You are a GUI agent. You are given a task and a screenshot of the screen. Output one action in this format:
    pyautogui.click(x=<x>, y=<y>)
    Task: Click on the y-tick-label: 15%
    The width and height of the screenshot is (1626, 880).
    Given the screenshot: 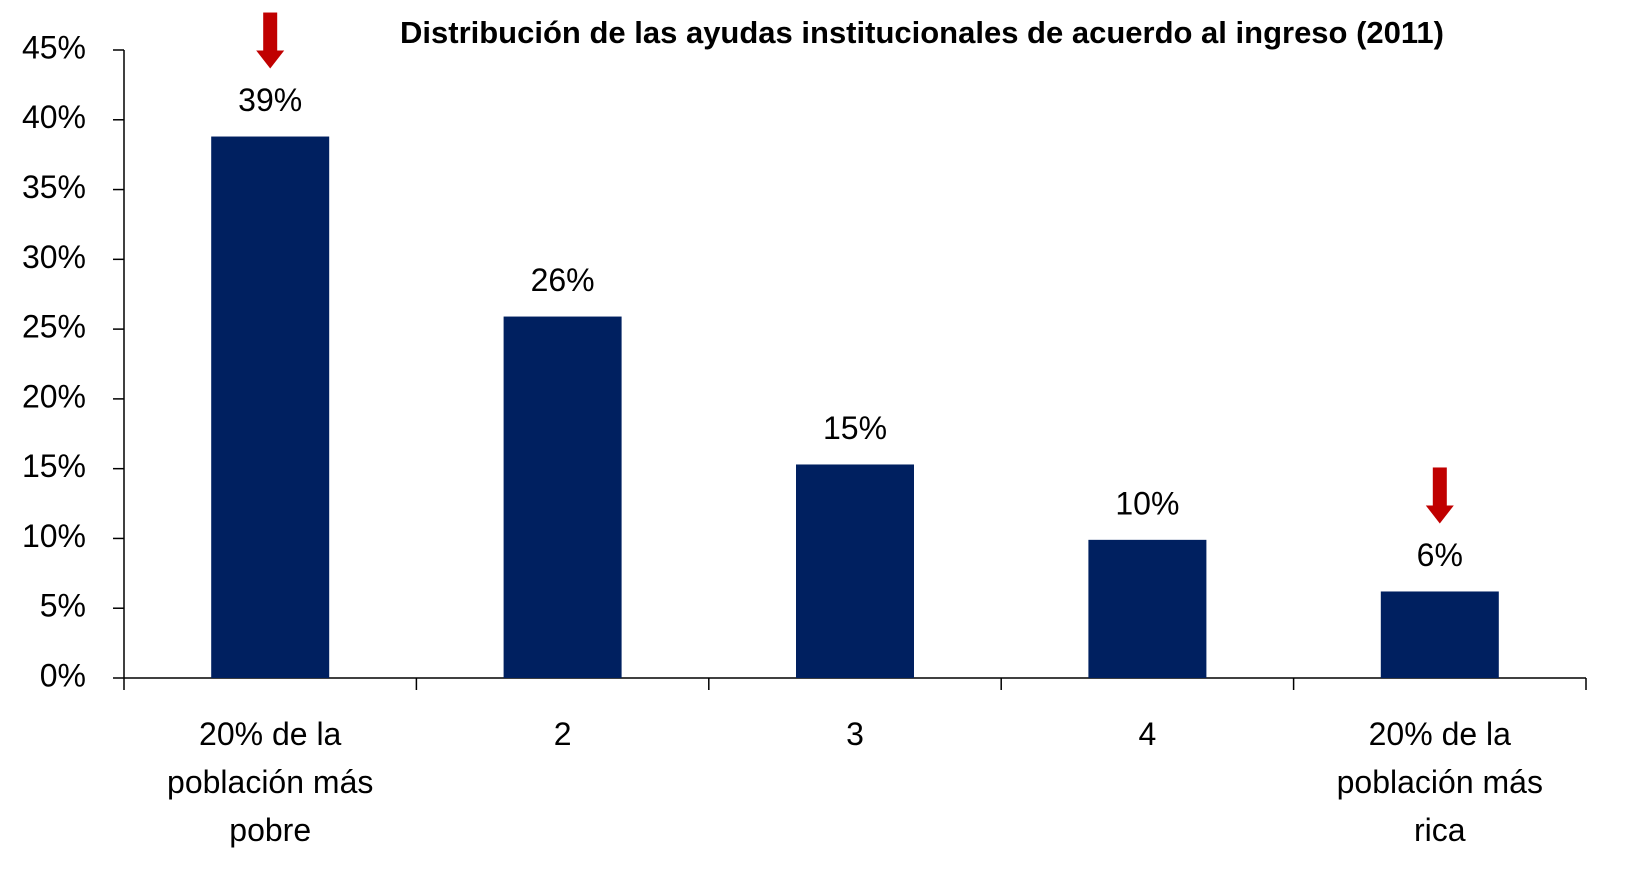 What is the action you would take?
    pyautogui.click(x=54, y=466)
    